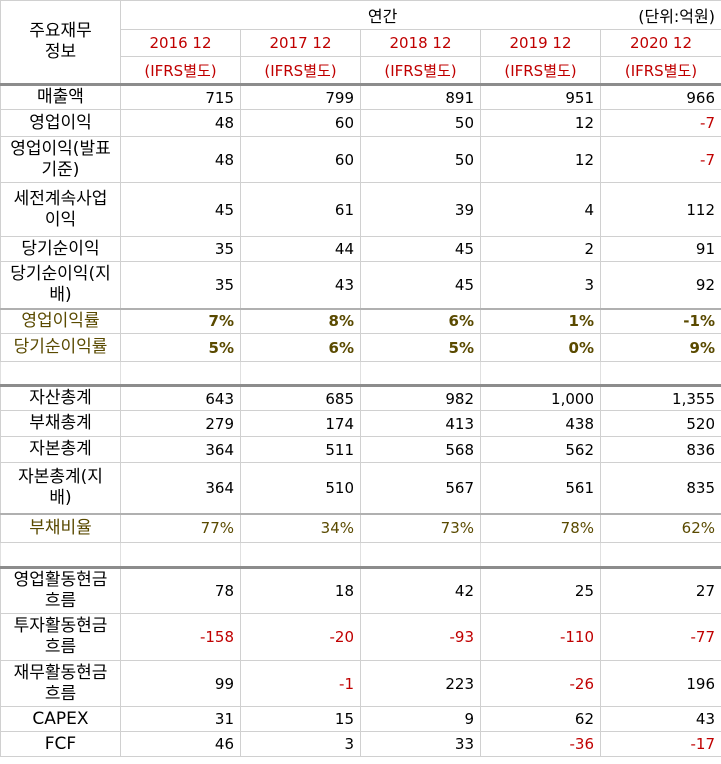 The image size is (721, 764). I want to click on year-header: 2019 12, so click(540, 43).